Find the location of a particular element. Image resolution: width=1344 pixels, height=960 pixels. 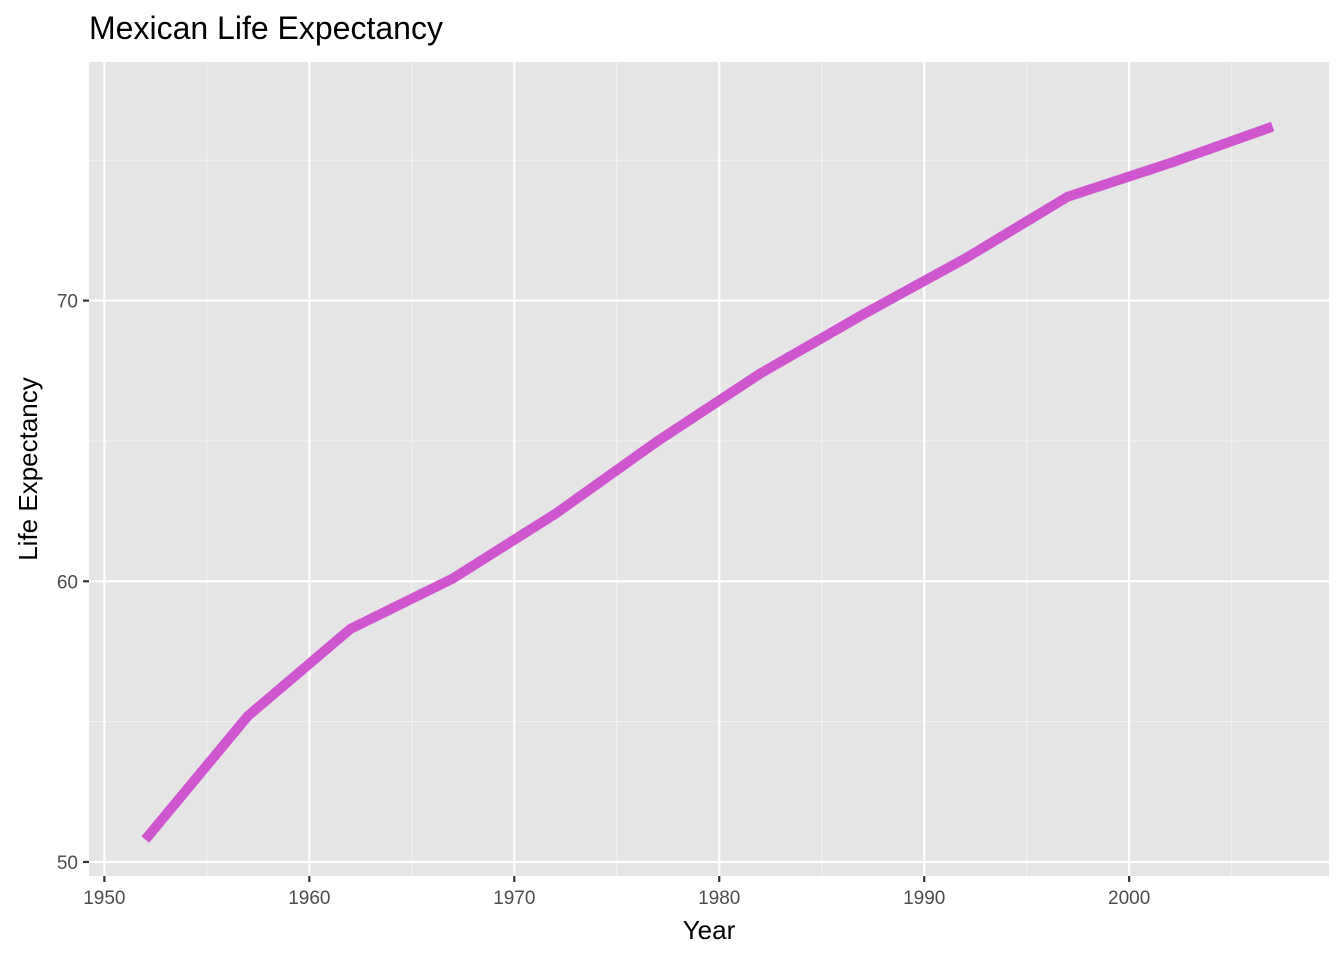

y-axis-title: Life Expectancy is located at coordinates (28, 469).